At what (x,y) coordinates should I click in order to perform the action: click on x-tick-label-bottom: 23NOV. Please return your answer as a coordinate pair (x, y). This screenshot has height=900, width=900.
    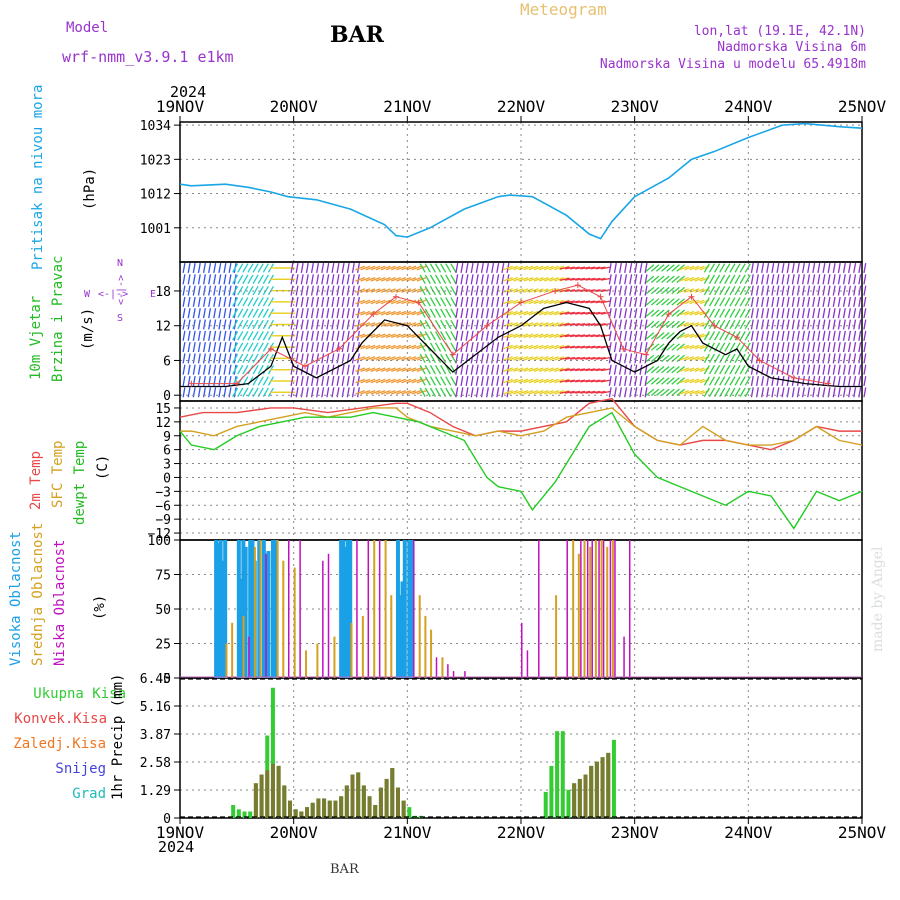
    Looking at the image, I should click on (635, 832).